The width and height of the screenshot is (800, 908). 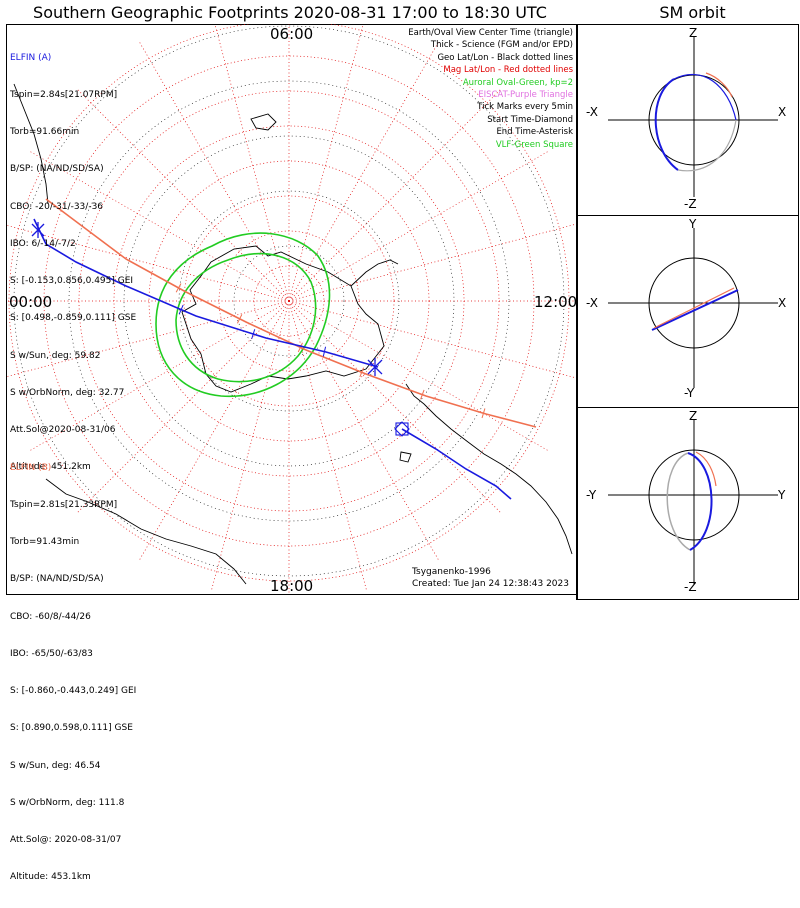 What do you see at coordinates (71, 728) in the screenshot?
I see `elfin-b-line: S: [0.890,0.598,0.111] GSE` at bounding box center [71, 728].